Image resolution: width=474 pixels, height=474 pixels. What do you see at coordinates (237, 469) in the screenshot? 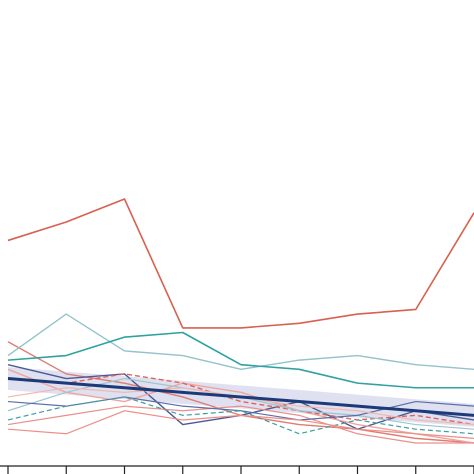
I see `x-axis` at bounding box center [237, 469].